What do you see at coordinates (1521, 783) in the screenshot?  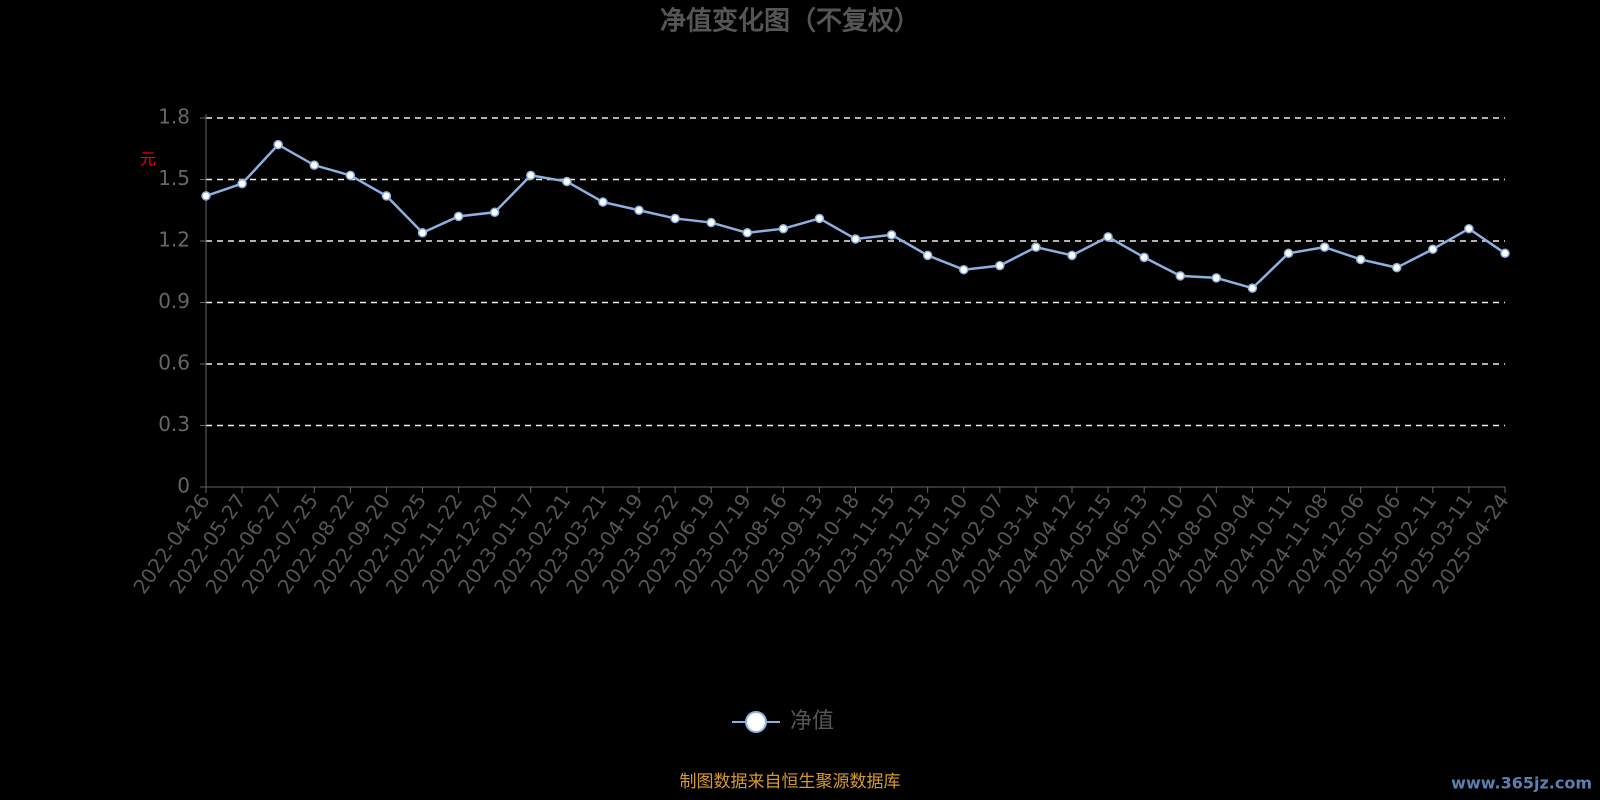 I see `watermark: www.365jz.com` at bounding box center [1521, 783].